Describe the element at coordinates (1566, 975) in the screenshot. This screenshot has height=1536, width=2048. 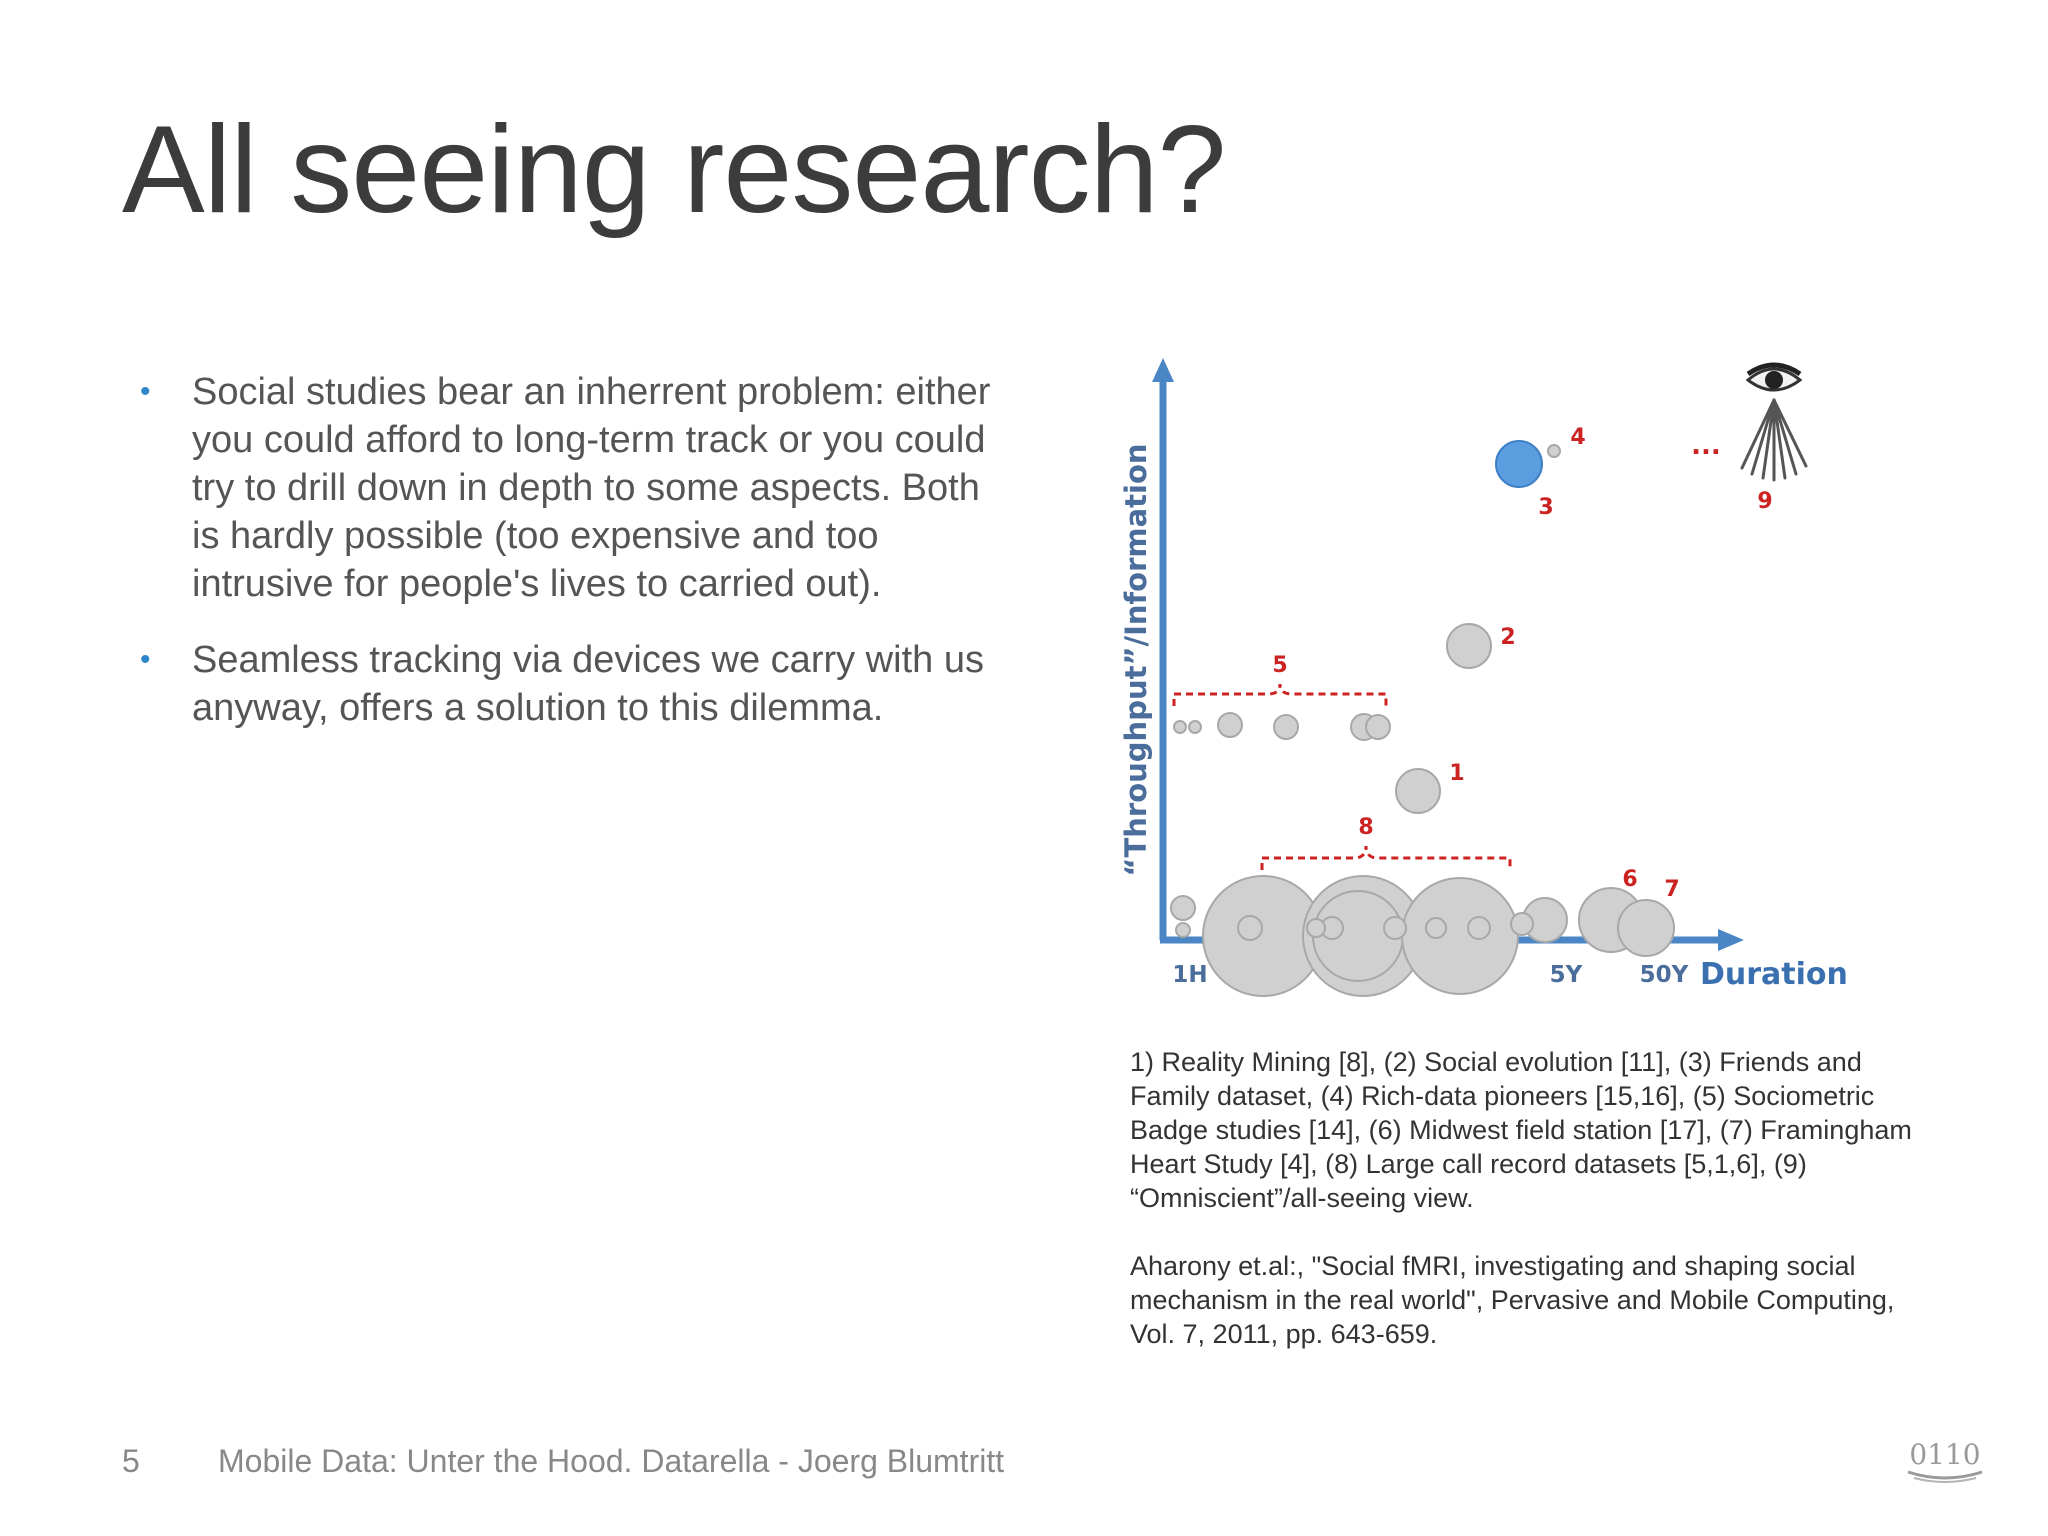
I see `x-tick-label: 5Y` at that location.